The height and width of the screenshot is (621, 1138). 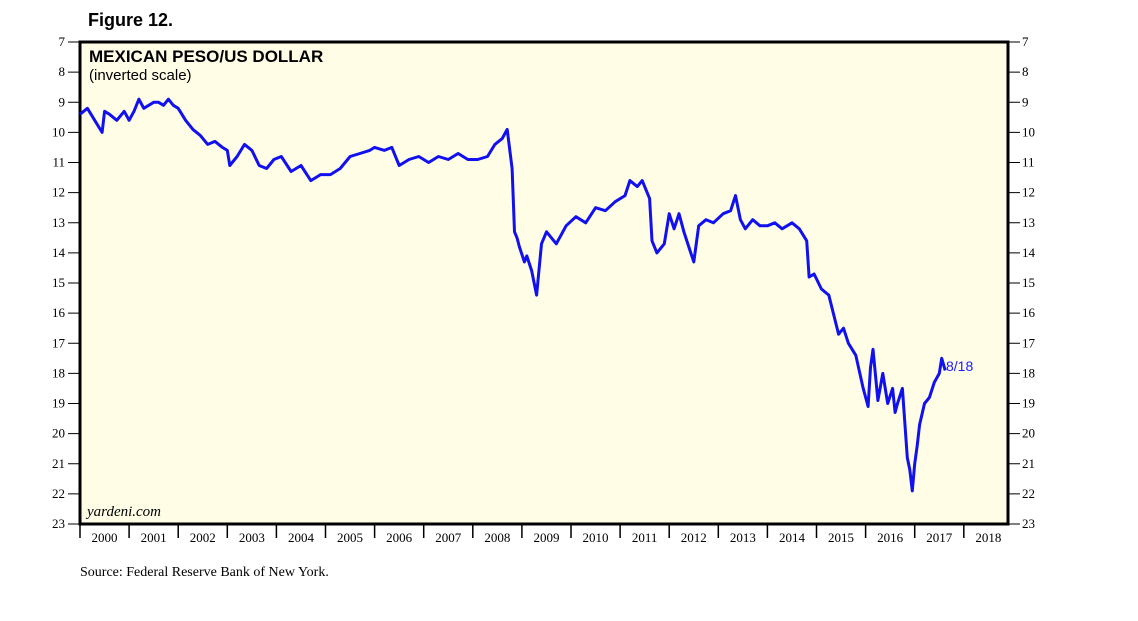 I want to click on left-y-tick-label: 17, so click(x=59, y=342).